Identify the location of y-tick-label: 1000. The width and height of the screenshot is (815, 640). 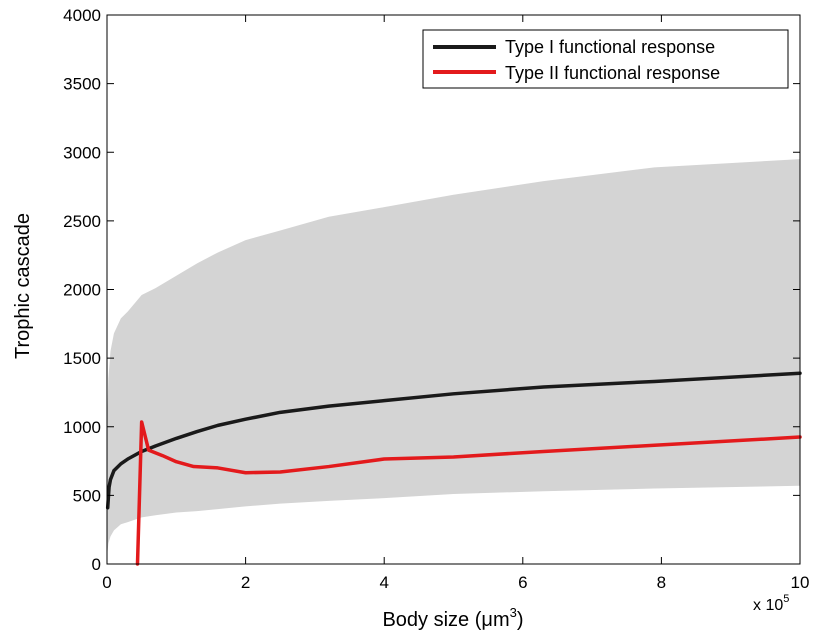
(82, 427).